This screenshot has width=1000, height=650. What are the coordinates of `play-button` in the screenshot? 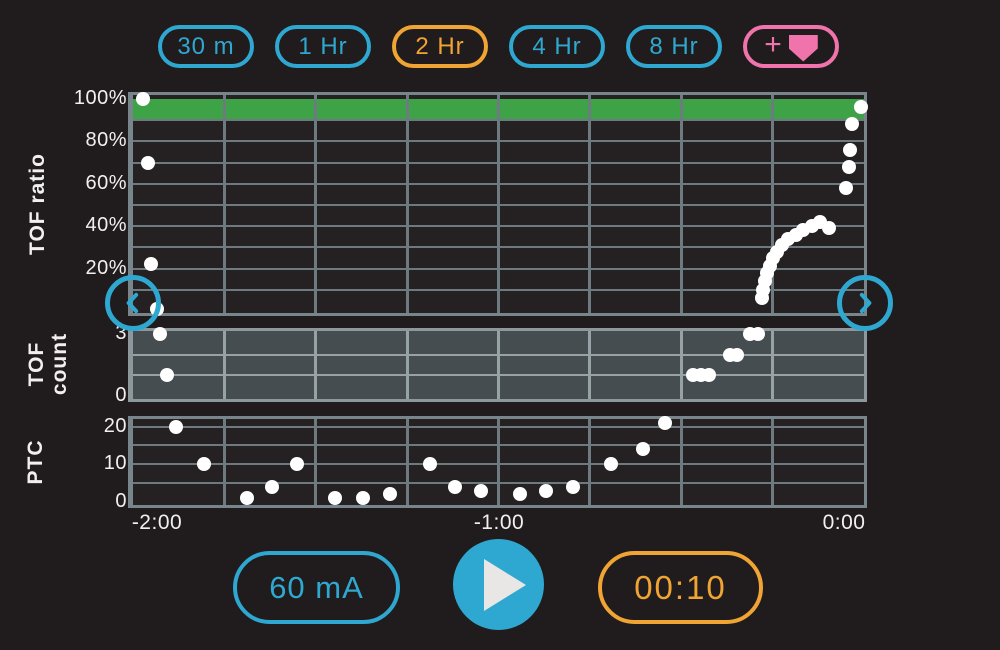 It's located at (498, 584).